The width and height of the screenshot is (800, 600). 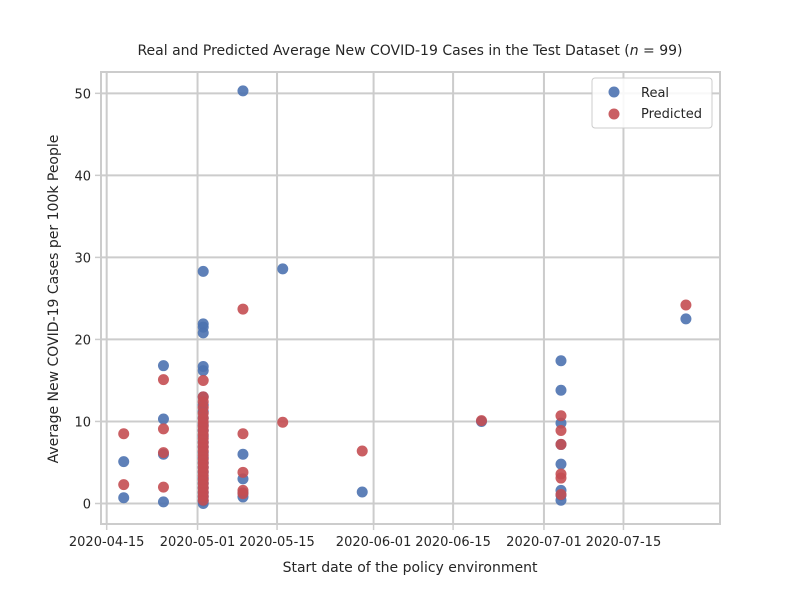 I want to click on y-tick-label: 40, so click(x=82, y=176).